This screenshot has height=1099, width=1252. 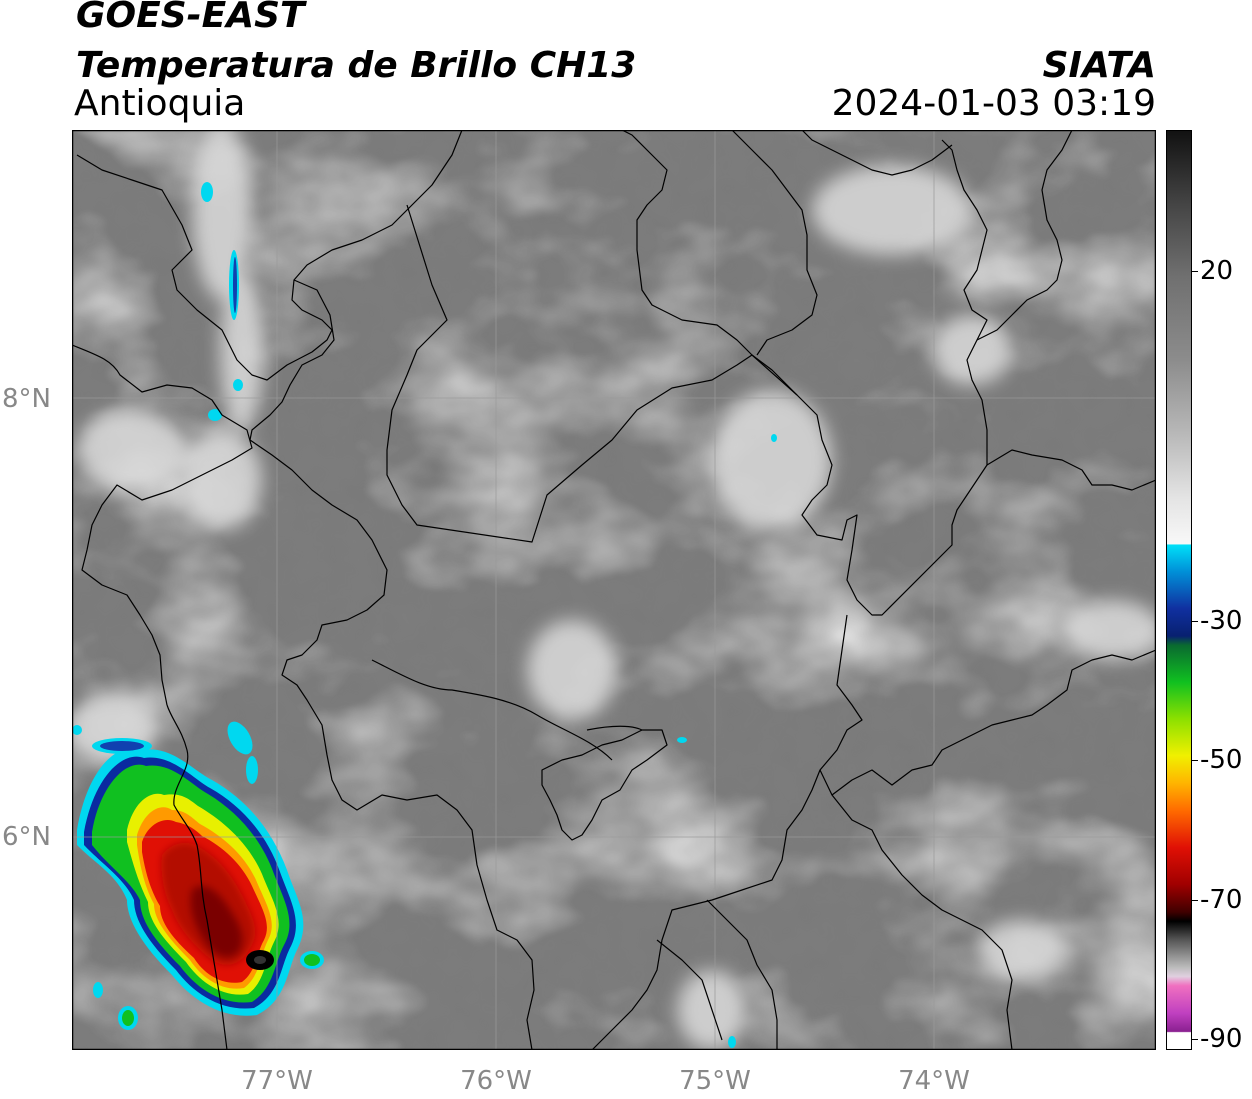 What do you see at coordinates (277, 1081) in the screenshot?
I see `lon-label-77w: 77°W` at bounding box center [277, 1081].